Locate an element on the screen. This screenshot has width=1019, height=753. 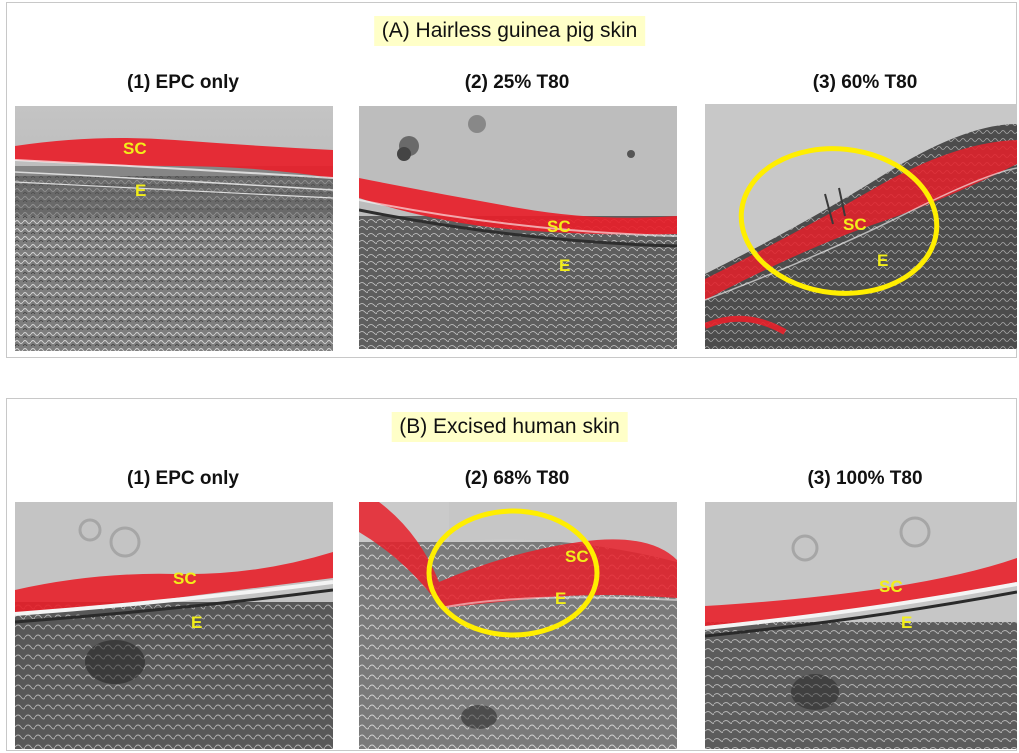
highlight-circle-a3 is located at coordinates (839, 221).